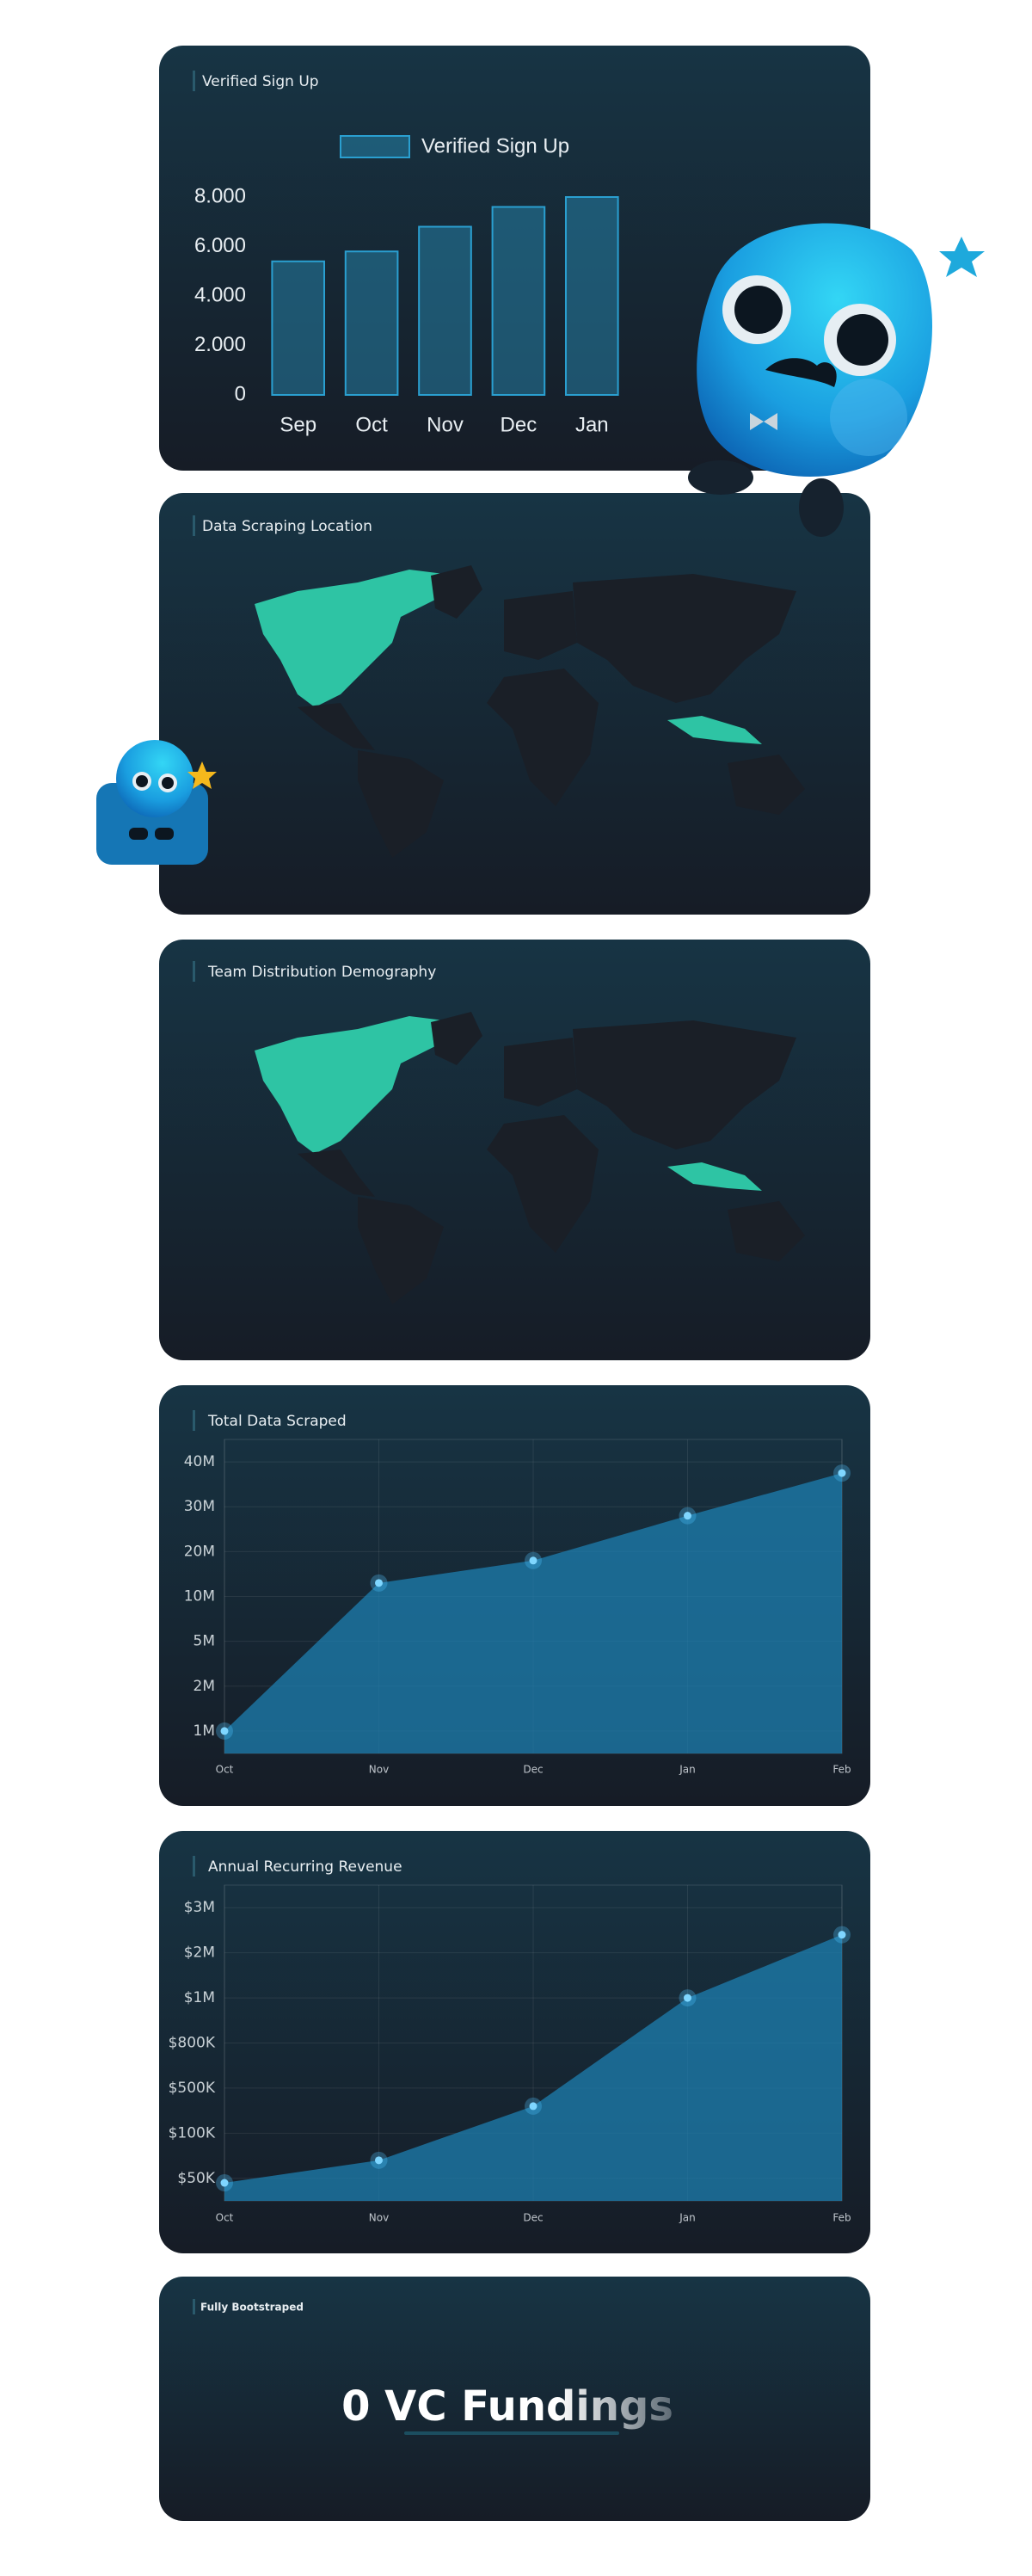 The width and height of the screenshot is (1032, 2576). Describe the element at coordinates (220, 246) in the screenshot. I see `y-tick-label: 6.000` at that location.